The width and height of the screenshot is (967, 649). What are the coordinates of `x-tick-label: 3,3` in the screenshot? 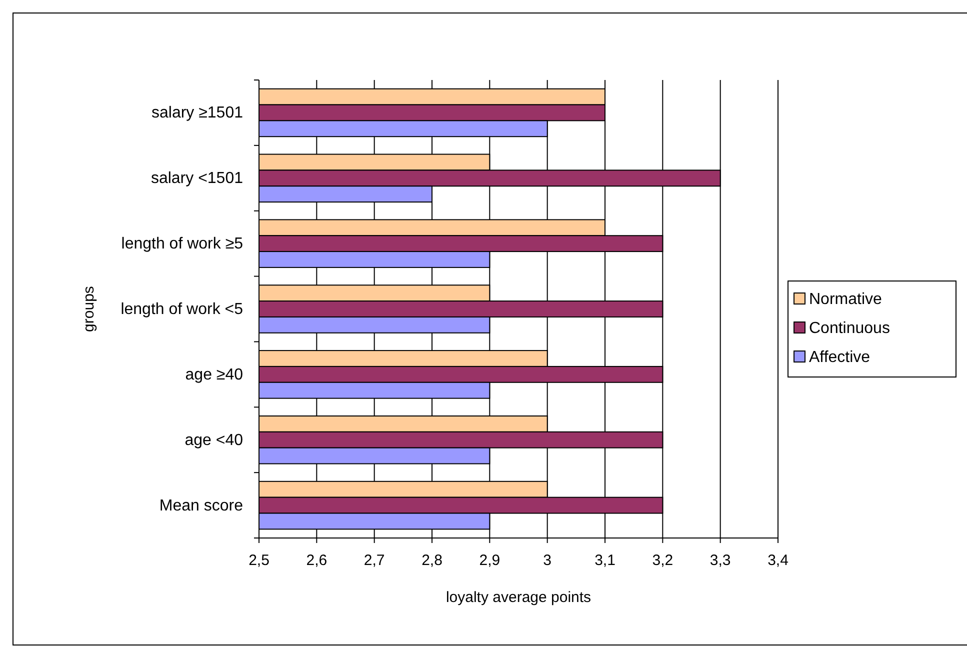 It's located at (720, 560).